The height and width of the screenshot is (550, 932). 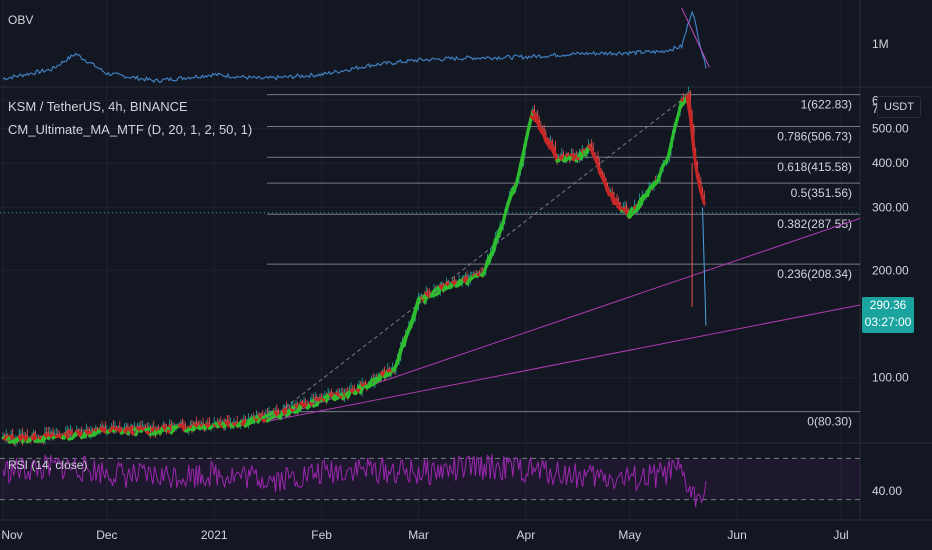 I want to click on x-tick-label: Nov, so click(x=11, y=535).